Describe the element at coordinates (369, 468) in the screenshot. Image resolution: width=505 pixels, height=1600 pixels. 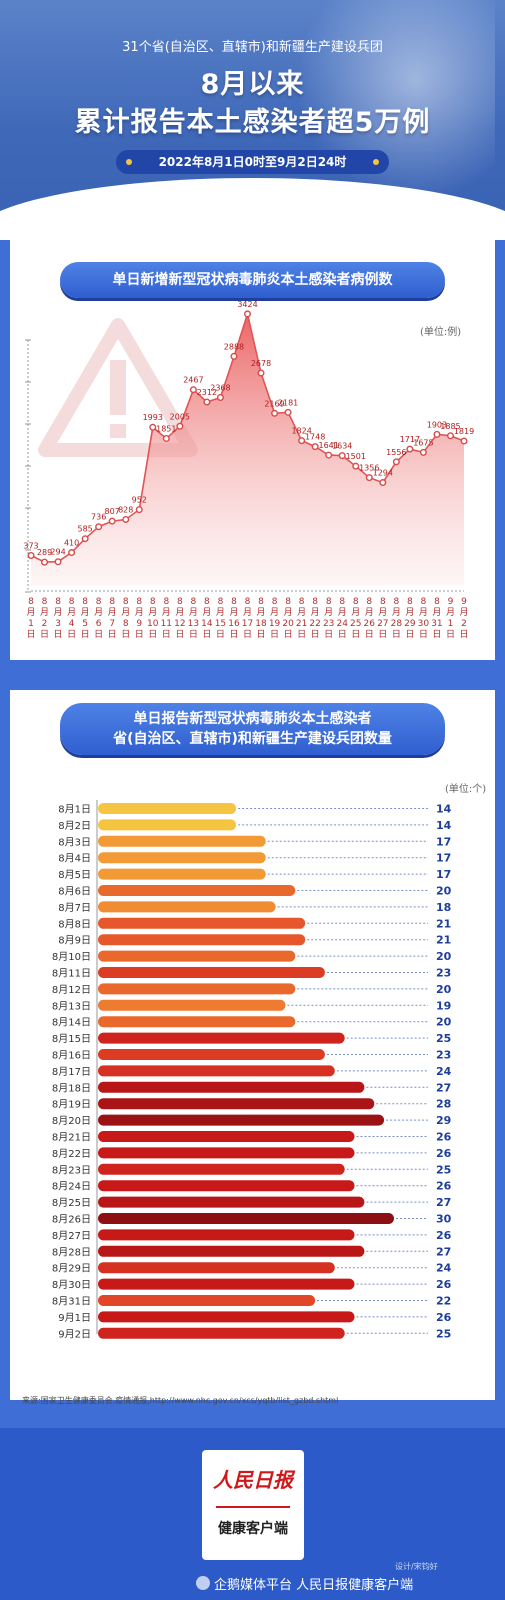
I see `data-label: 1356` at that location.